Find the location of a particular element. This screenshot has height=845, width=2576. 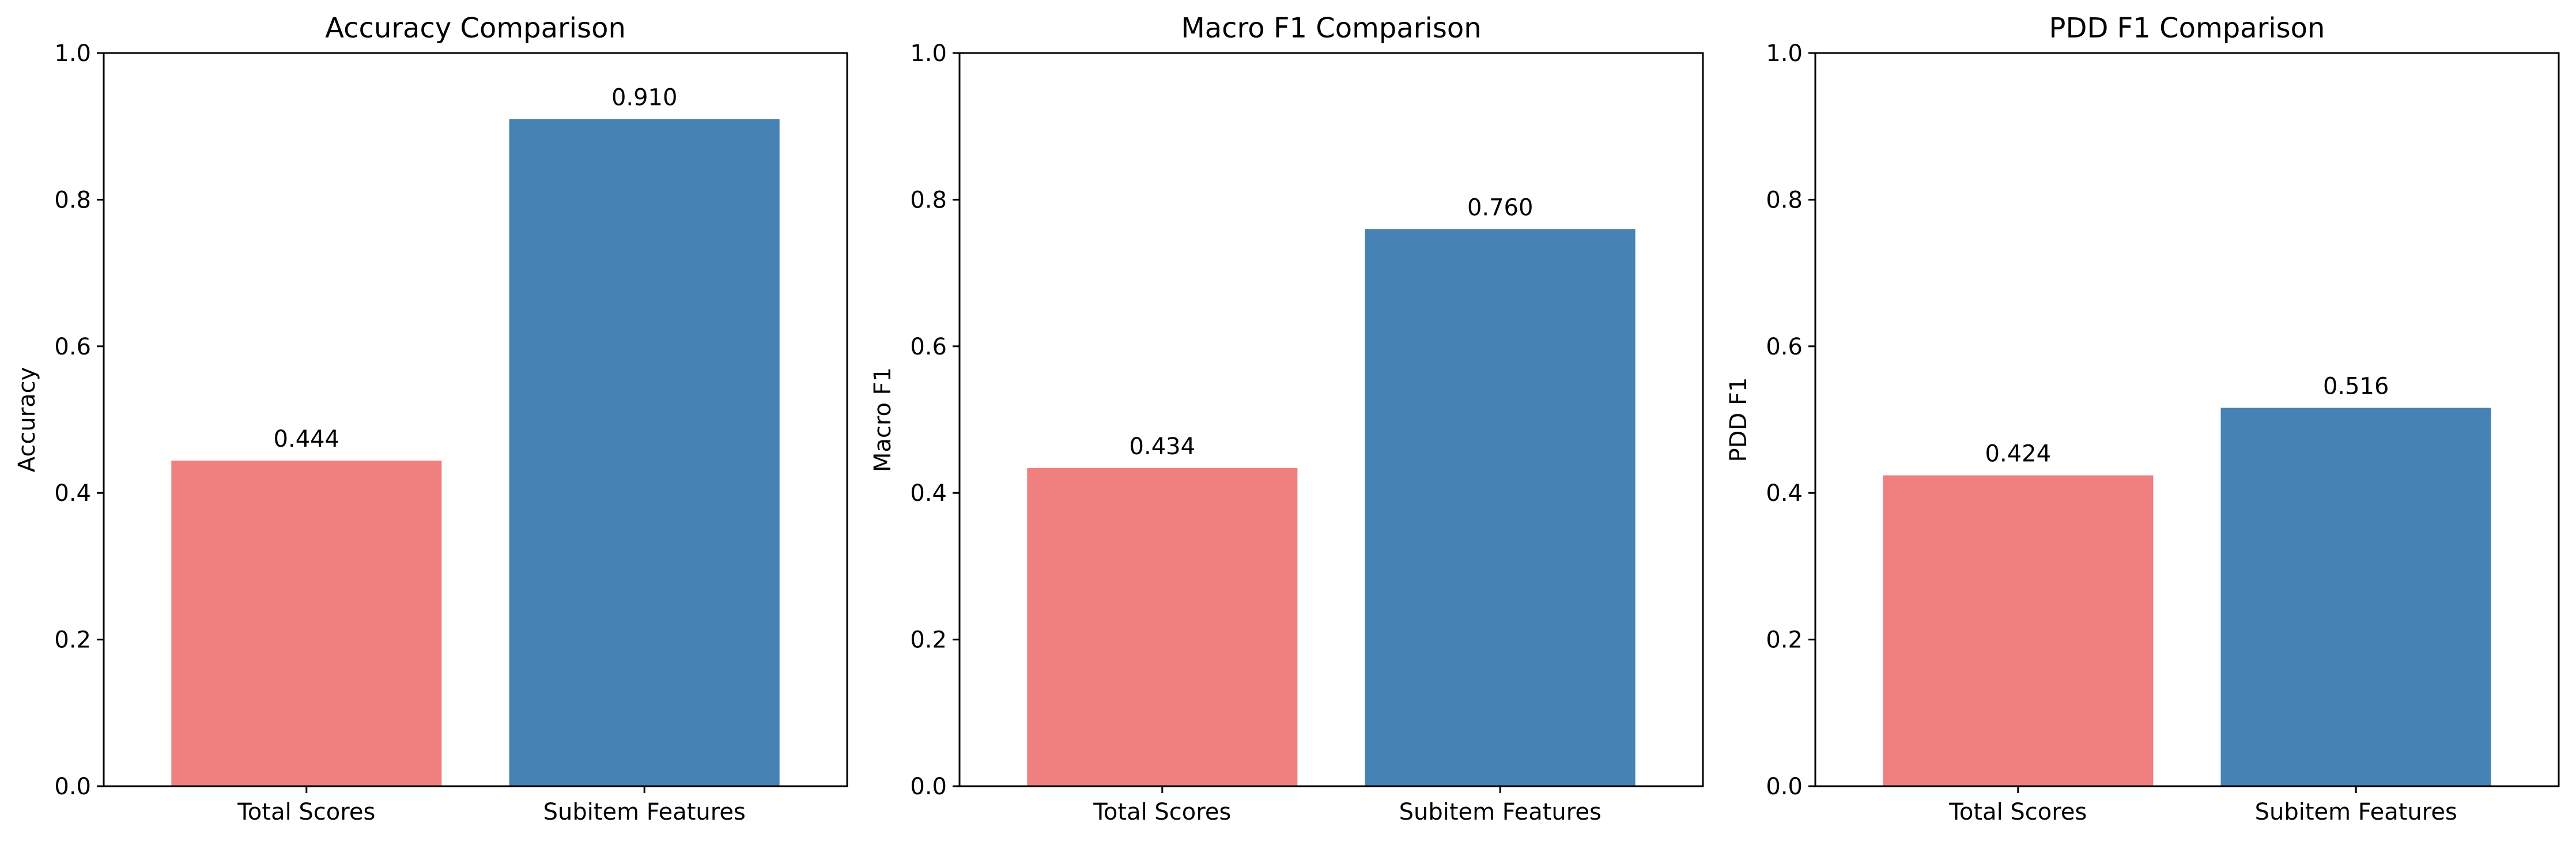

bar-value-label: 0.424 is located at coordinates (2018, 454).